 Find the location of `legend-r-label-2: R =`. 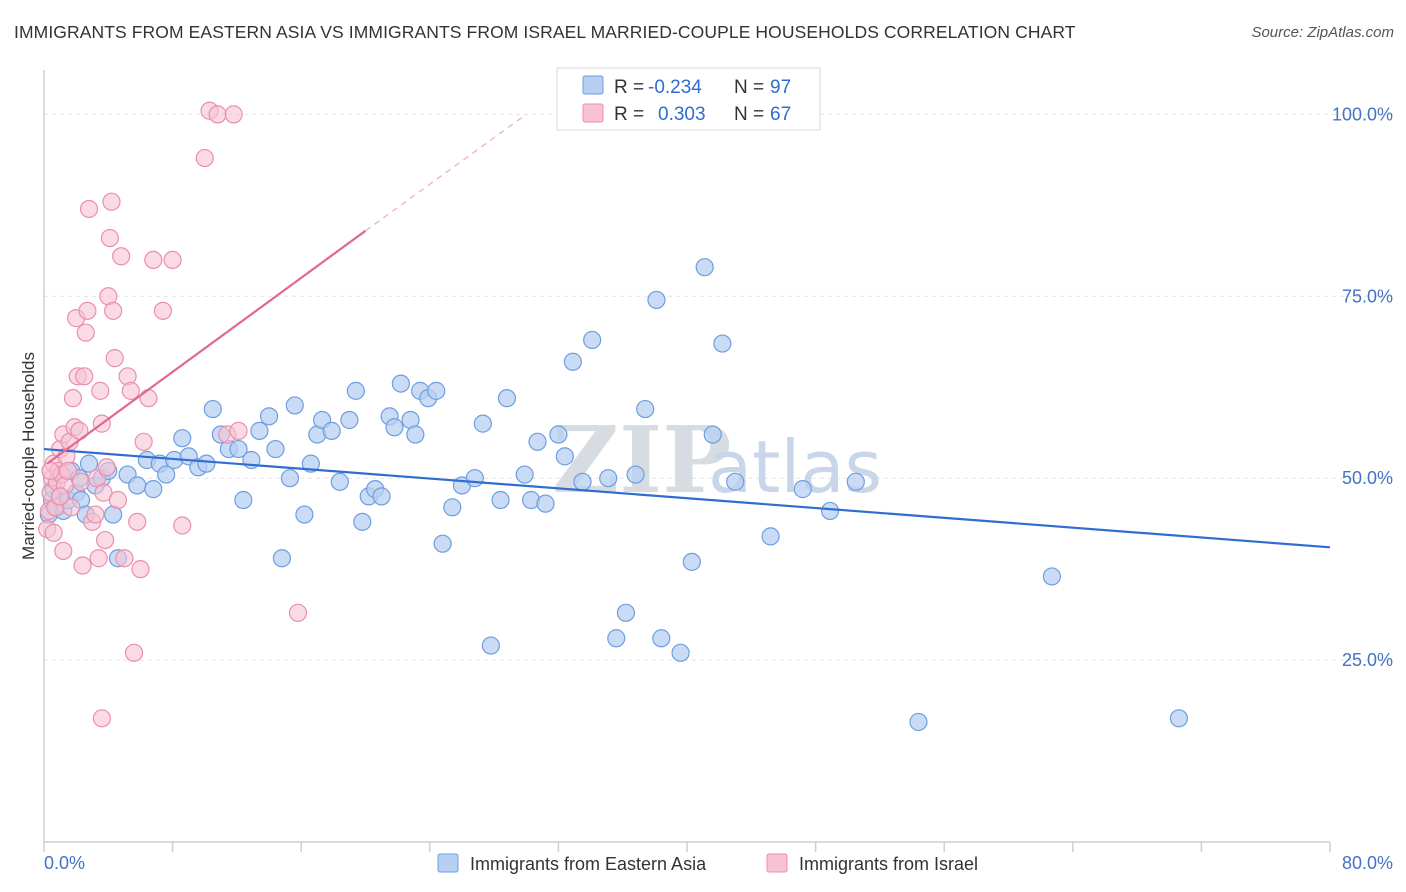

legend-r-label-2: R = is located at coordinates (629, 114).